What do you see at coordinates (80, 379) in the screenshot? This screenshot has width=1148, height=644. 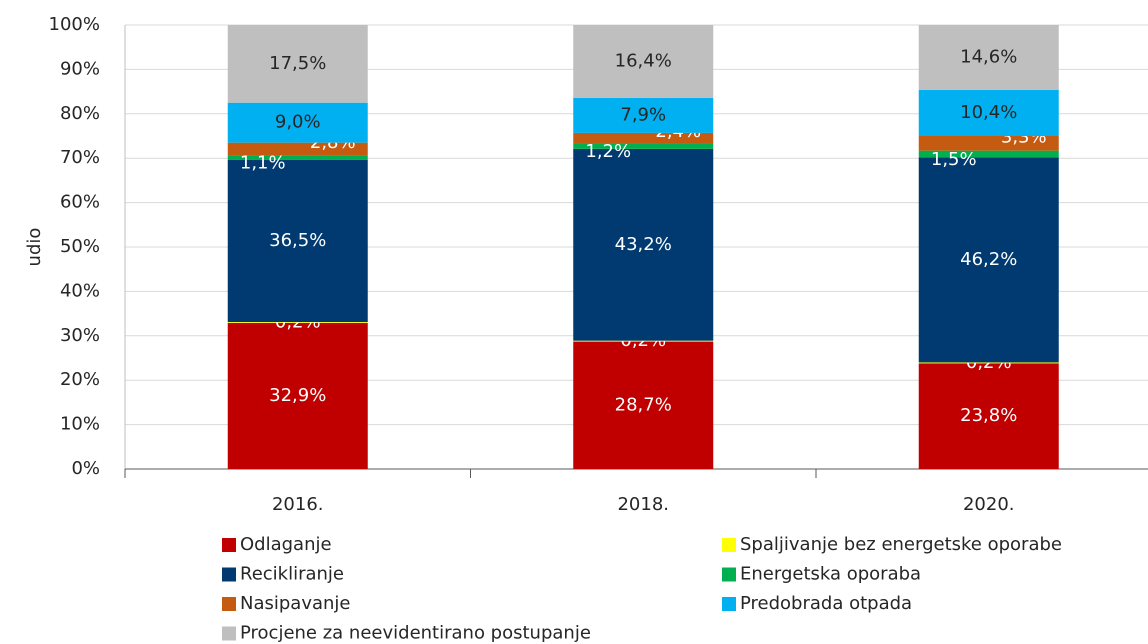 I see `y-tick-label: 20%` at bounding box center [80, 379].